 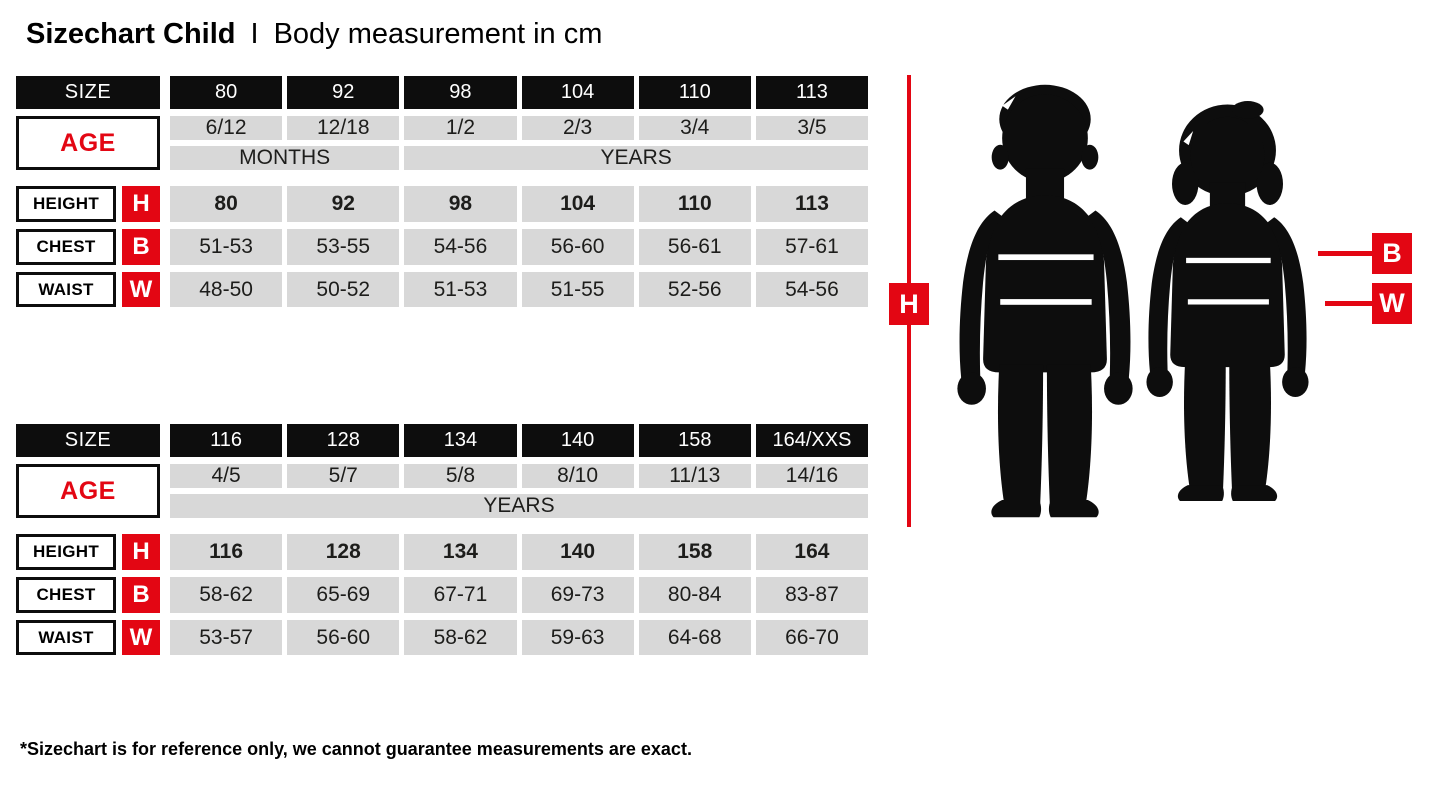 What do you see at coordinates (812, 595) in the screenshot?
I see `chest-cell: 83-87` at bounding box center [812, 595].